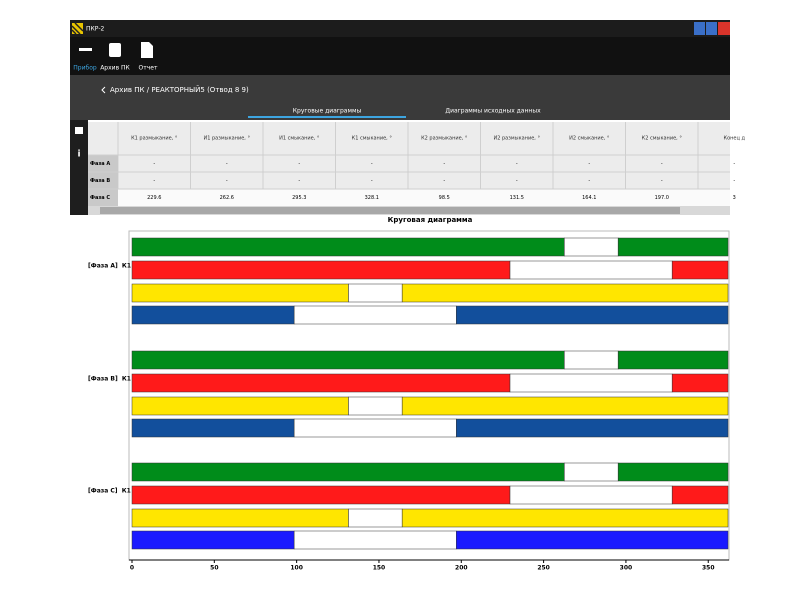 This screenshot has height=600, width=800. What do you see at coordinates (517, 139) in the screenshot?
I see `column-header: И2 размыкание, °` at bounding box center [517, 139].